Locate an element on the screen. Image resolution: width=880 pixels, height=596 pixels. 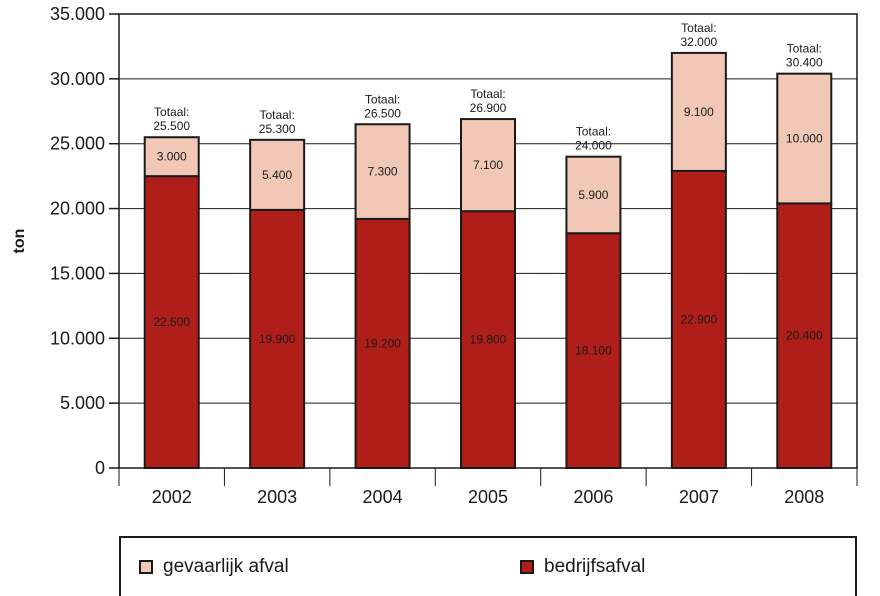
data-label-bedrijfsafval: 19.900 is located at coordinates (277, 339).